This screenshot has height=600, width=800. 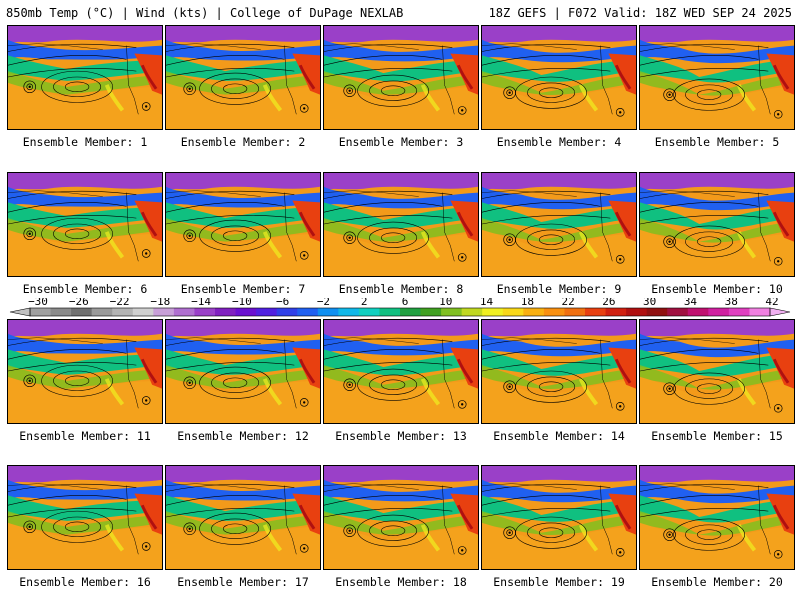 I want to click on colorbar-tick-label: 30, so click(x=649, y=303).